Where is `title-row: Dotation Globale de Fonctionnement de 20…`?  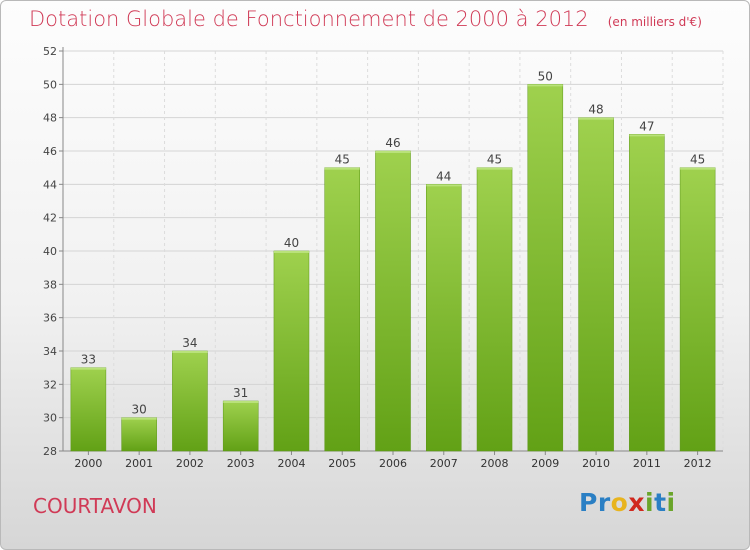 title-row: Dotation Globale de Fonctionnement de 20… is located at coordinates (365, 19).